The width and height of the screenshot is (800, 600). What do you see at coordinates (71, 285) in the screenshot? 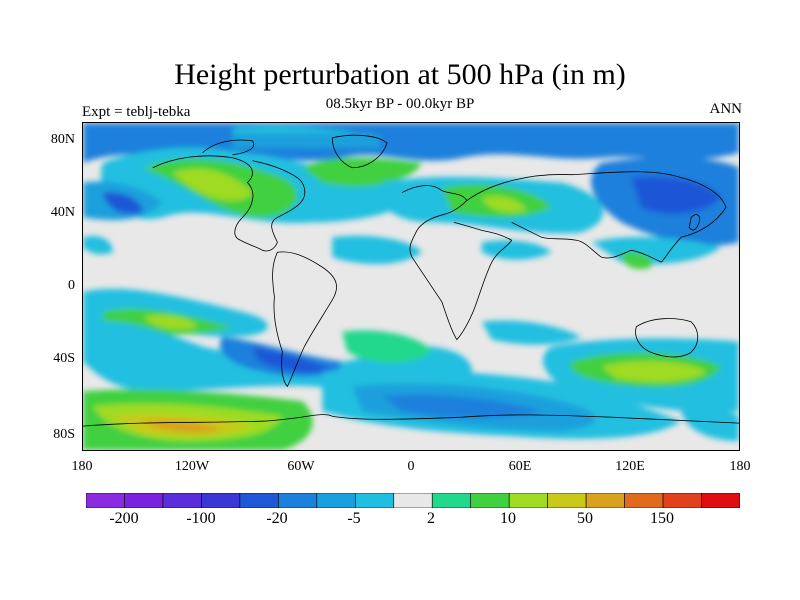
I see `lat-label-0: 0` at bounding box center [71, 285].